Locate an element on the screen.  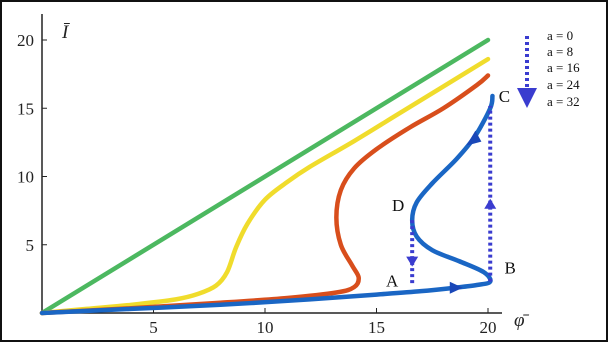
x-tick-label: 5 is located at coordinates (153, 327).